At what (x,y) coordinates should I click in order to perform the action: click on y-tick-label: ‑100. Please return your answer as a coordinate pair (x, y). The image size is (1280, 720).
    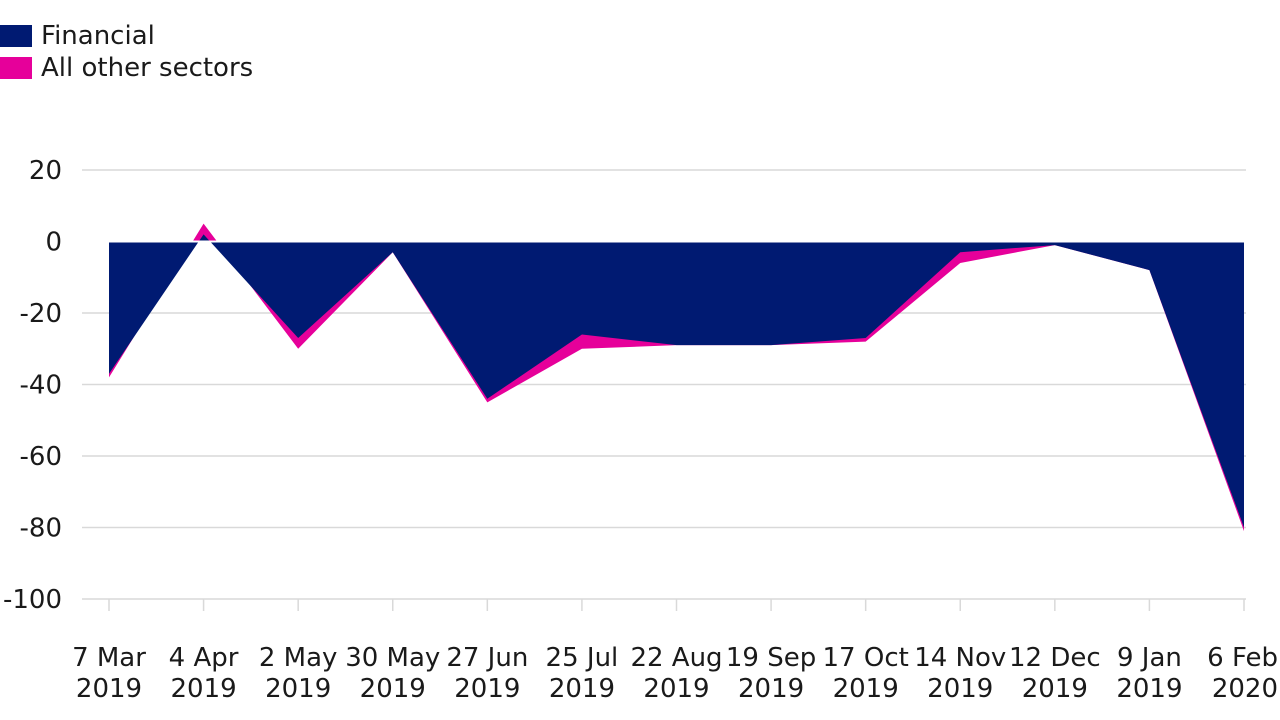
    Looking at the image, I should click on (32, 600).